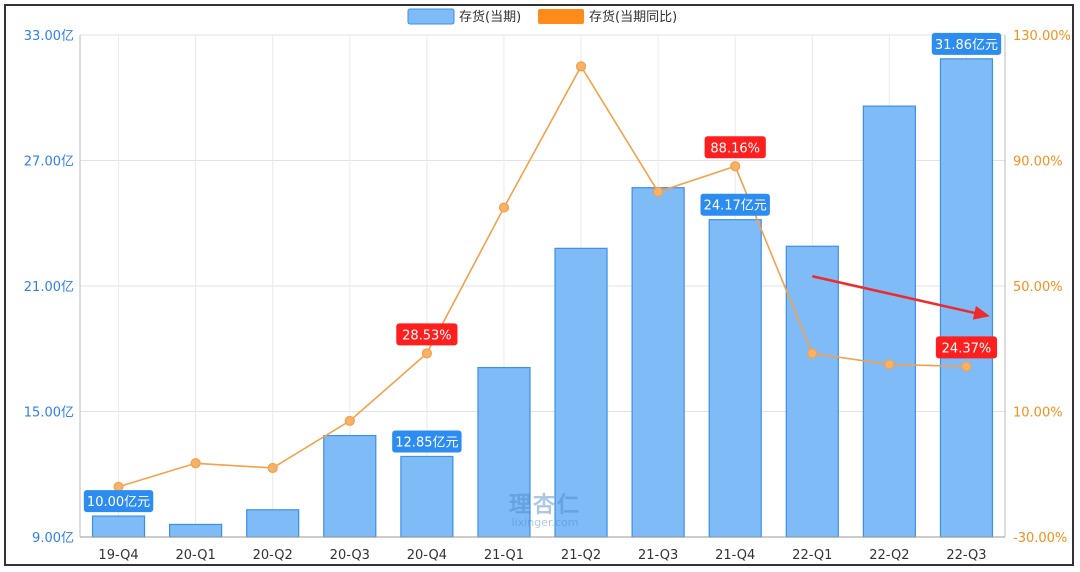 This screenshot has height=572, width=1080. What do you see at coordinates (431, 16) in the screenshot?
I see `legend-swatch-bar` at bounding box center [431, 16].